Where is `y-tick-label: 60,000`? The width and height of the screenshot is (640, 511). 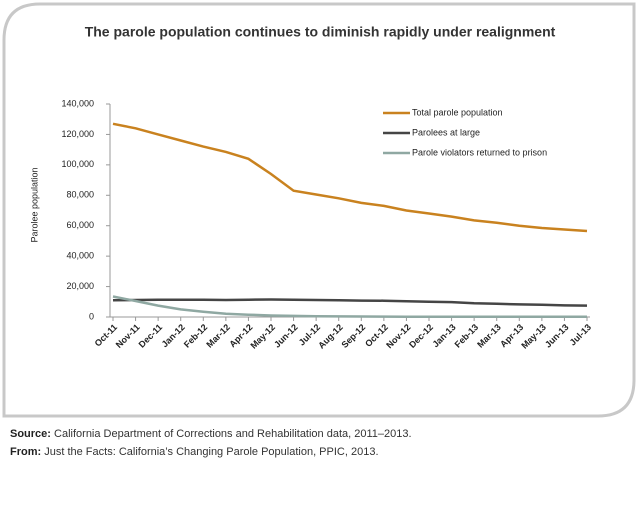 y-tick-label: 60,000 is located at coordinates (80, 225).